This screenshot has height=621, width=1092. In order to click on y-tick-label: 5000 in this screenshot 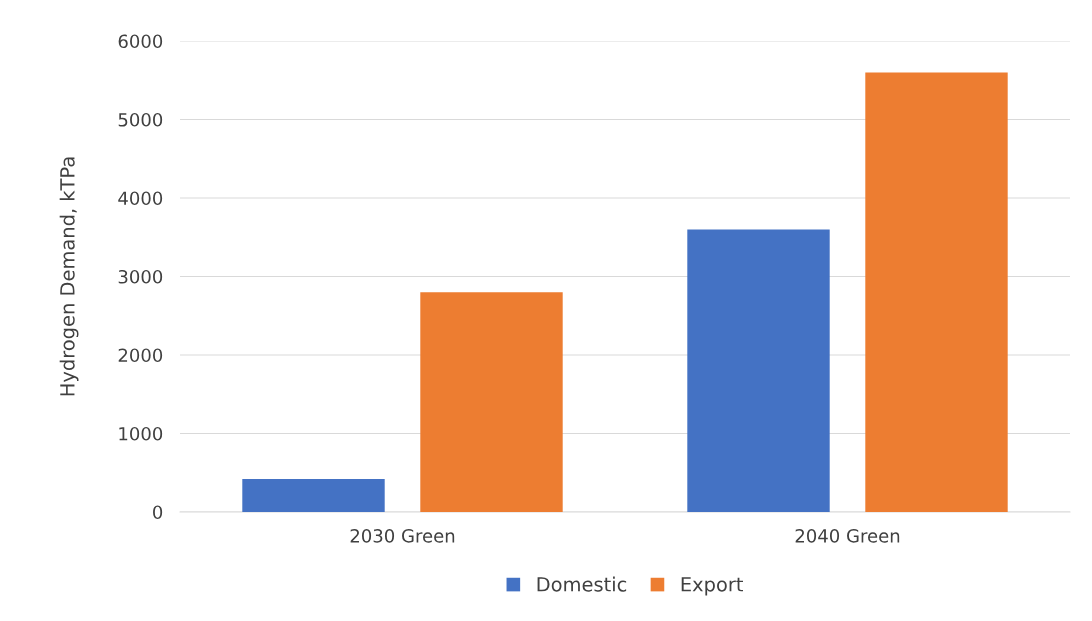, I will do `click(140, 119)`.